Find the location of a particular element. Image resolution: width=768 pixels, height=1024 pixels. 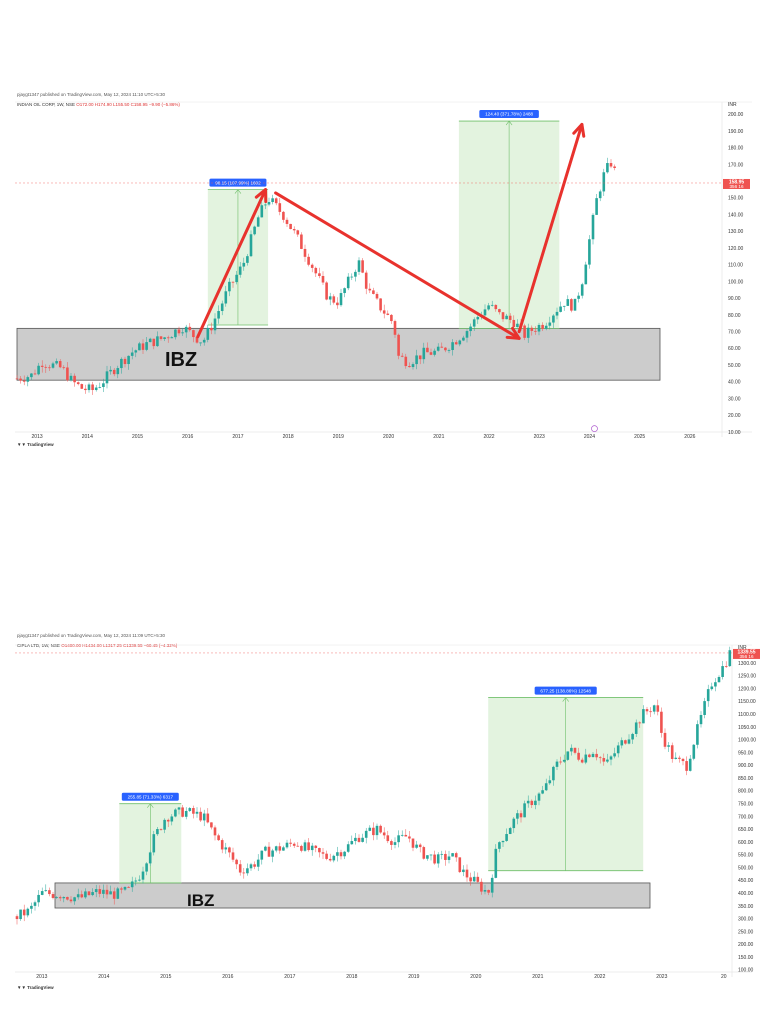

y-tick-label: 150.00 is located at coordinates (746, 958).